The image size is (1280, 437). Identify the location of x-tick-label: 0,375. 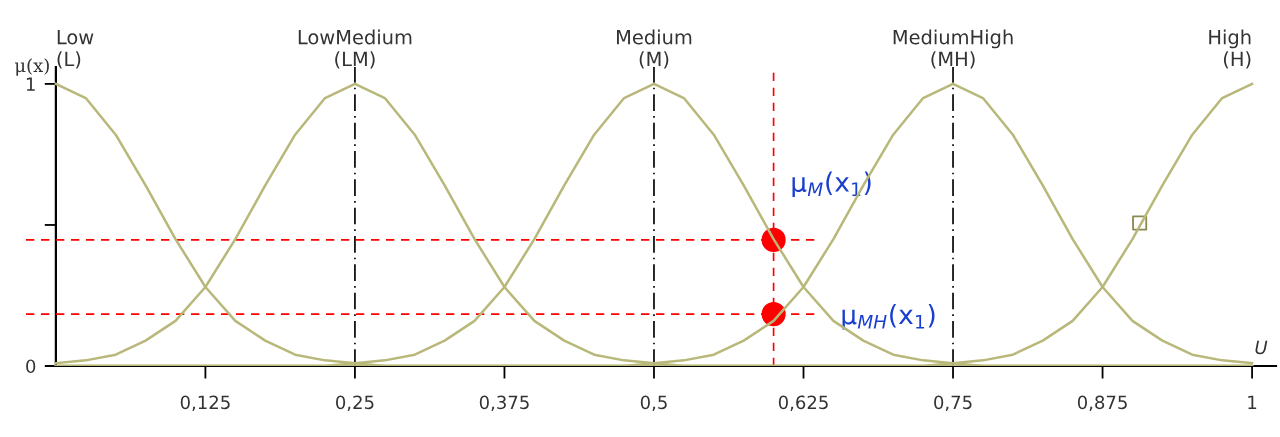
(504, 403).